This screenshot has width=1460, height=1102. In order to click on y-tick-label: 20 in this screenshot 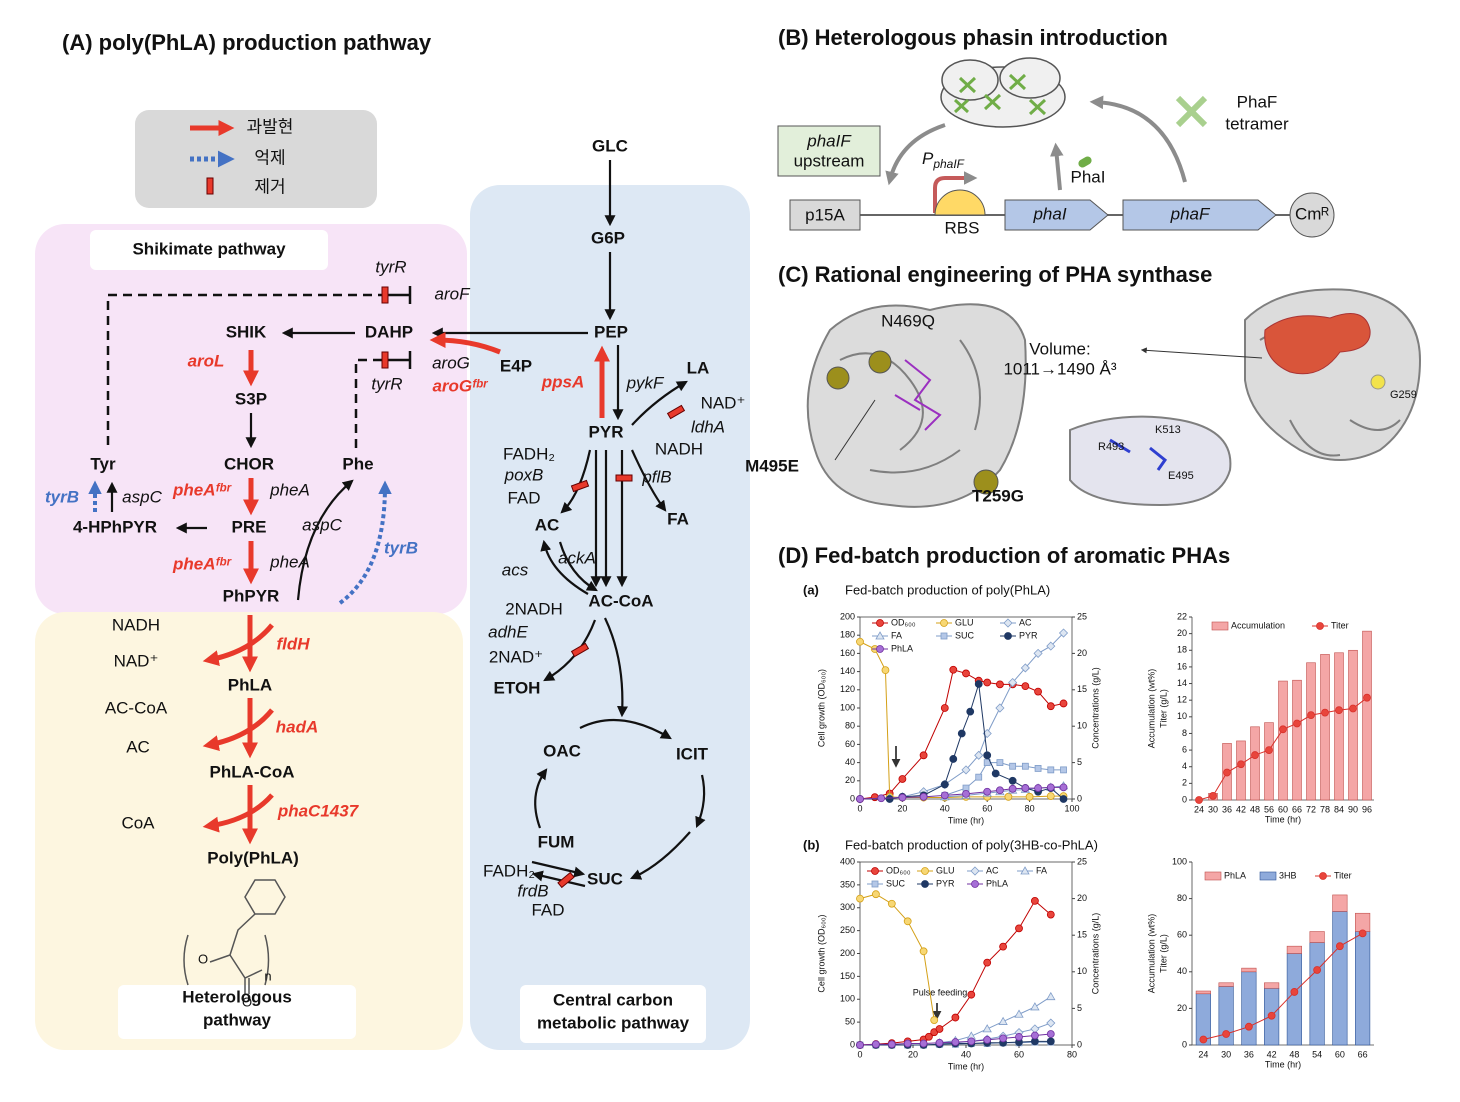, I will do `click(1182, 633)`.